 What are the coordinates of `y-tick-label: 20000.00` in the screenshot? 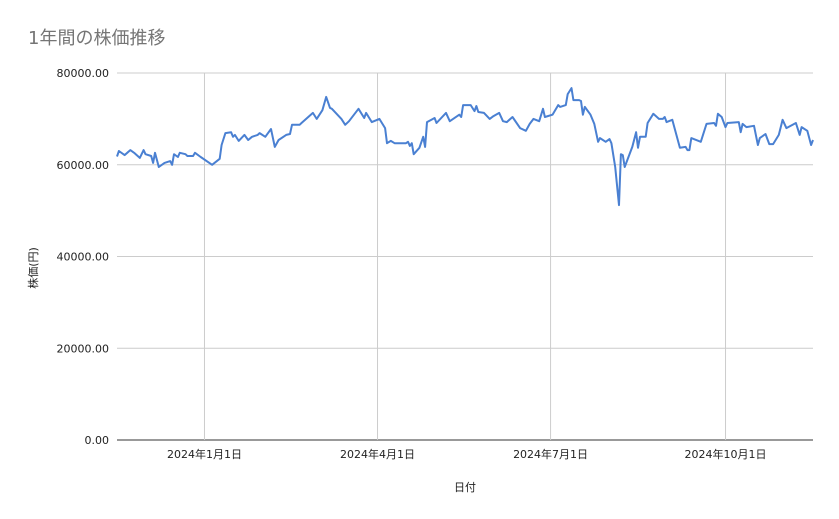 It's located at (83, 348).